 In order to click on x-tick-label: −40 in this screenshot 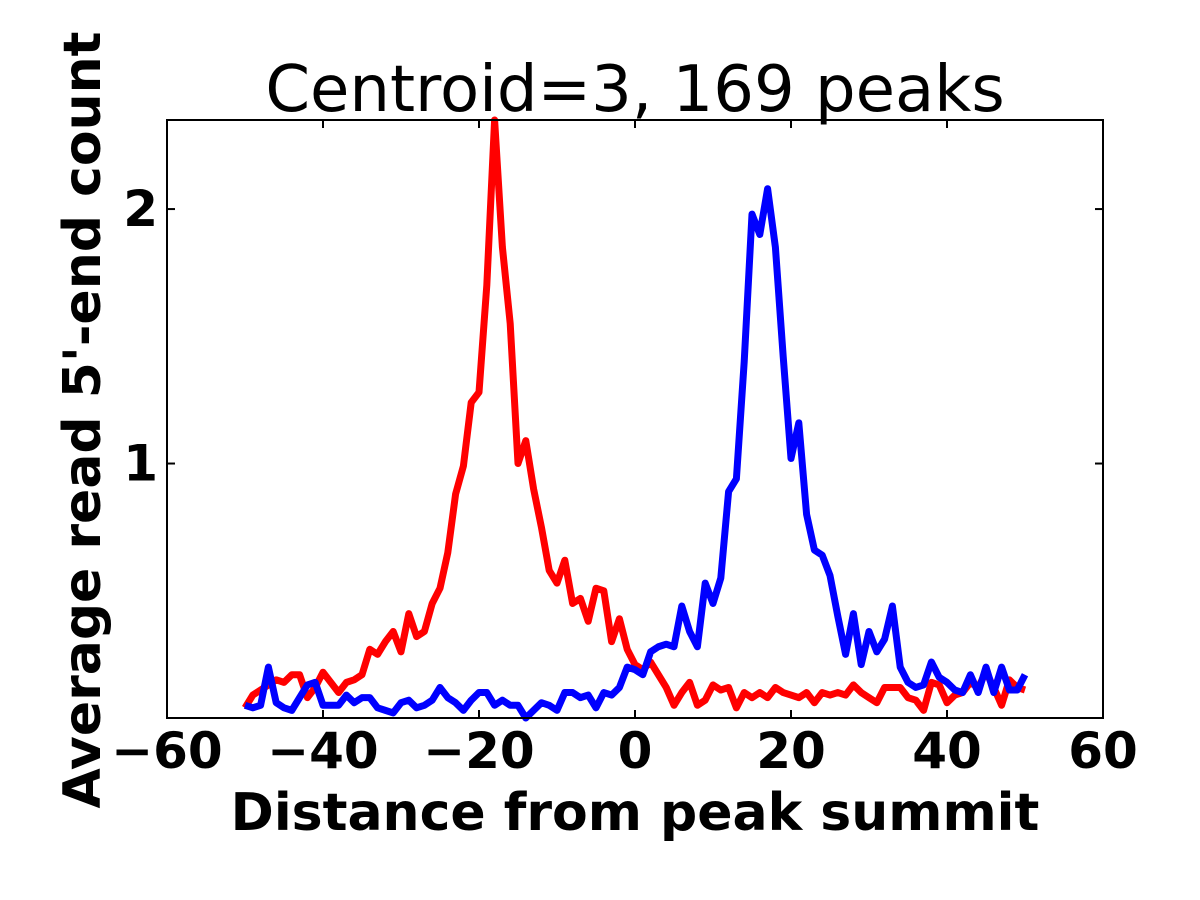, I will do `click(322, 751)`.